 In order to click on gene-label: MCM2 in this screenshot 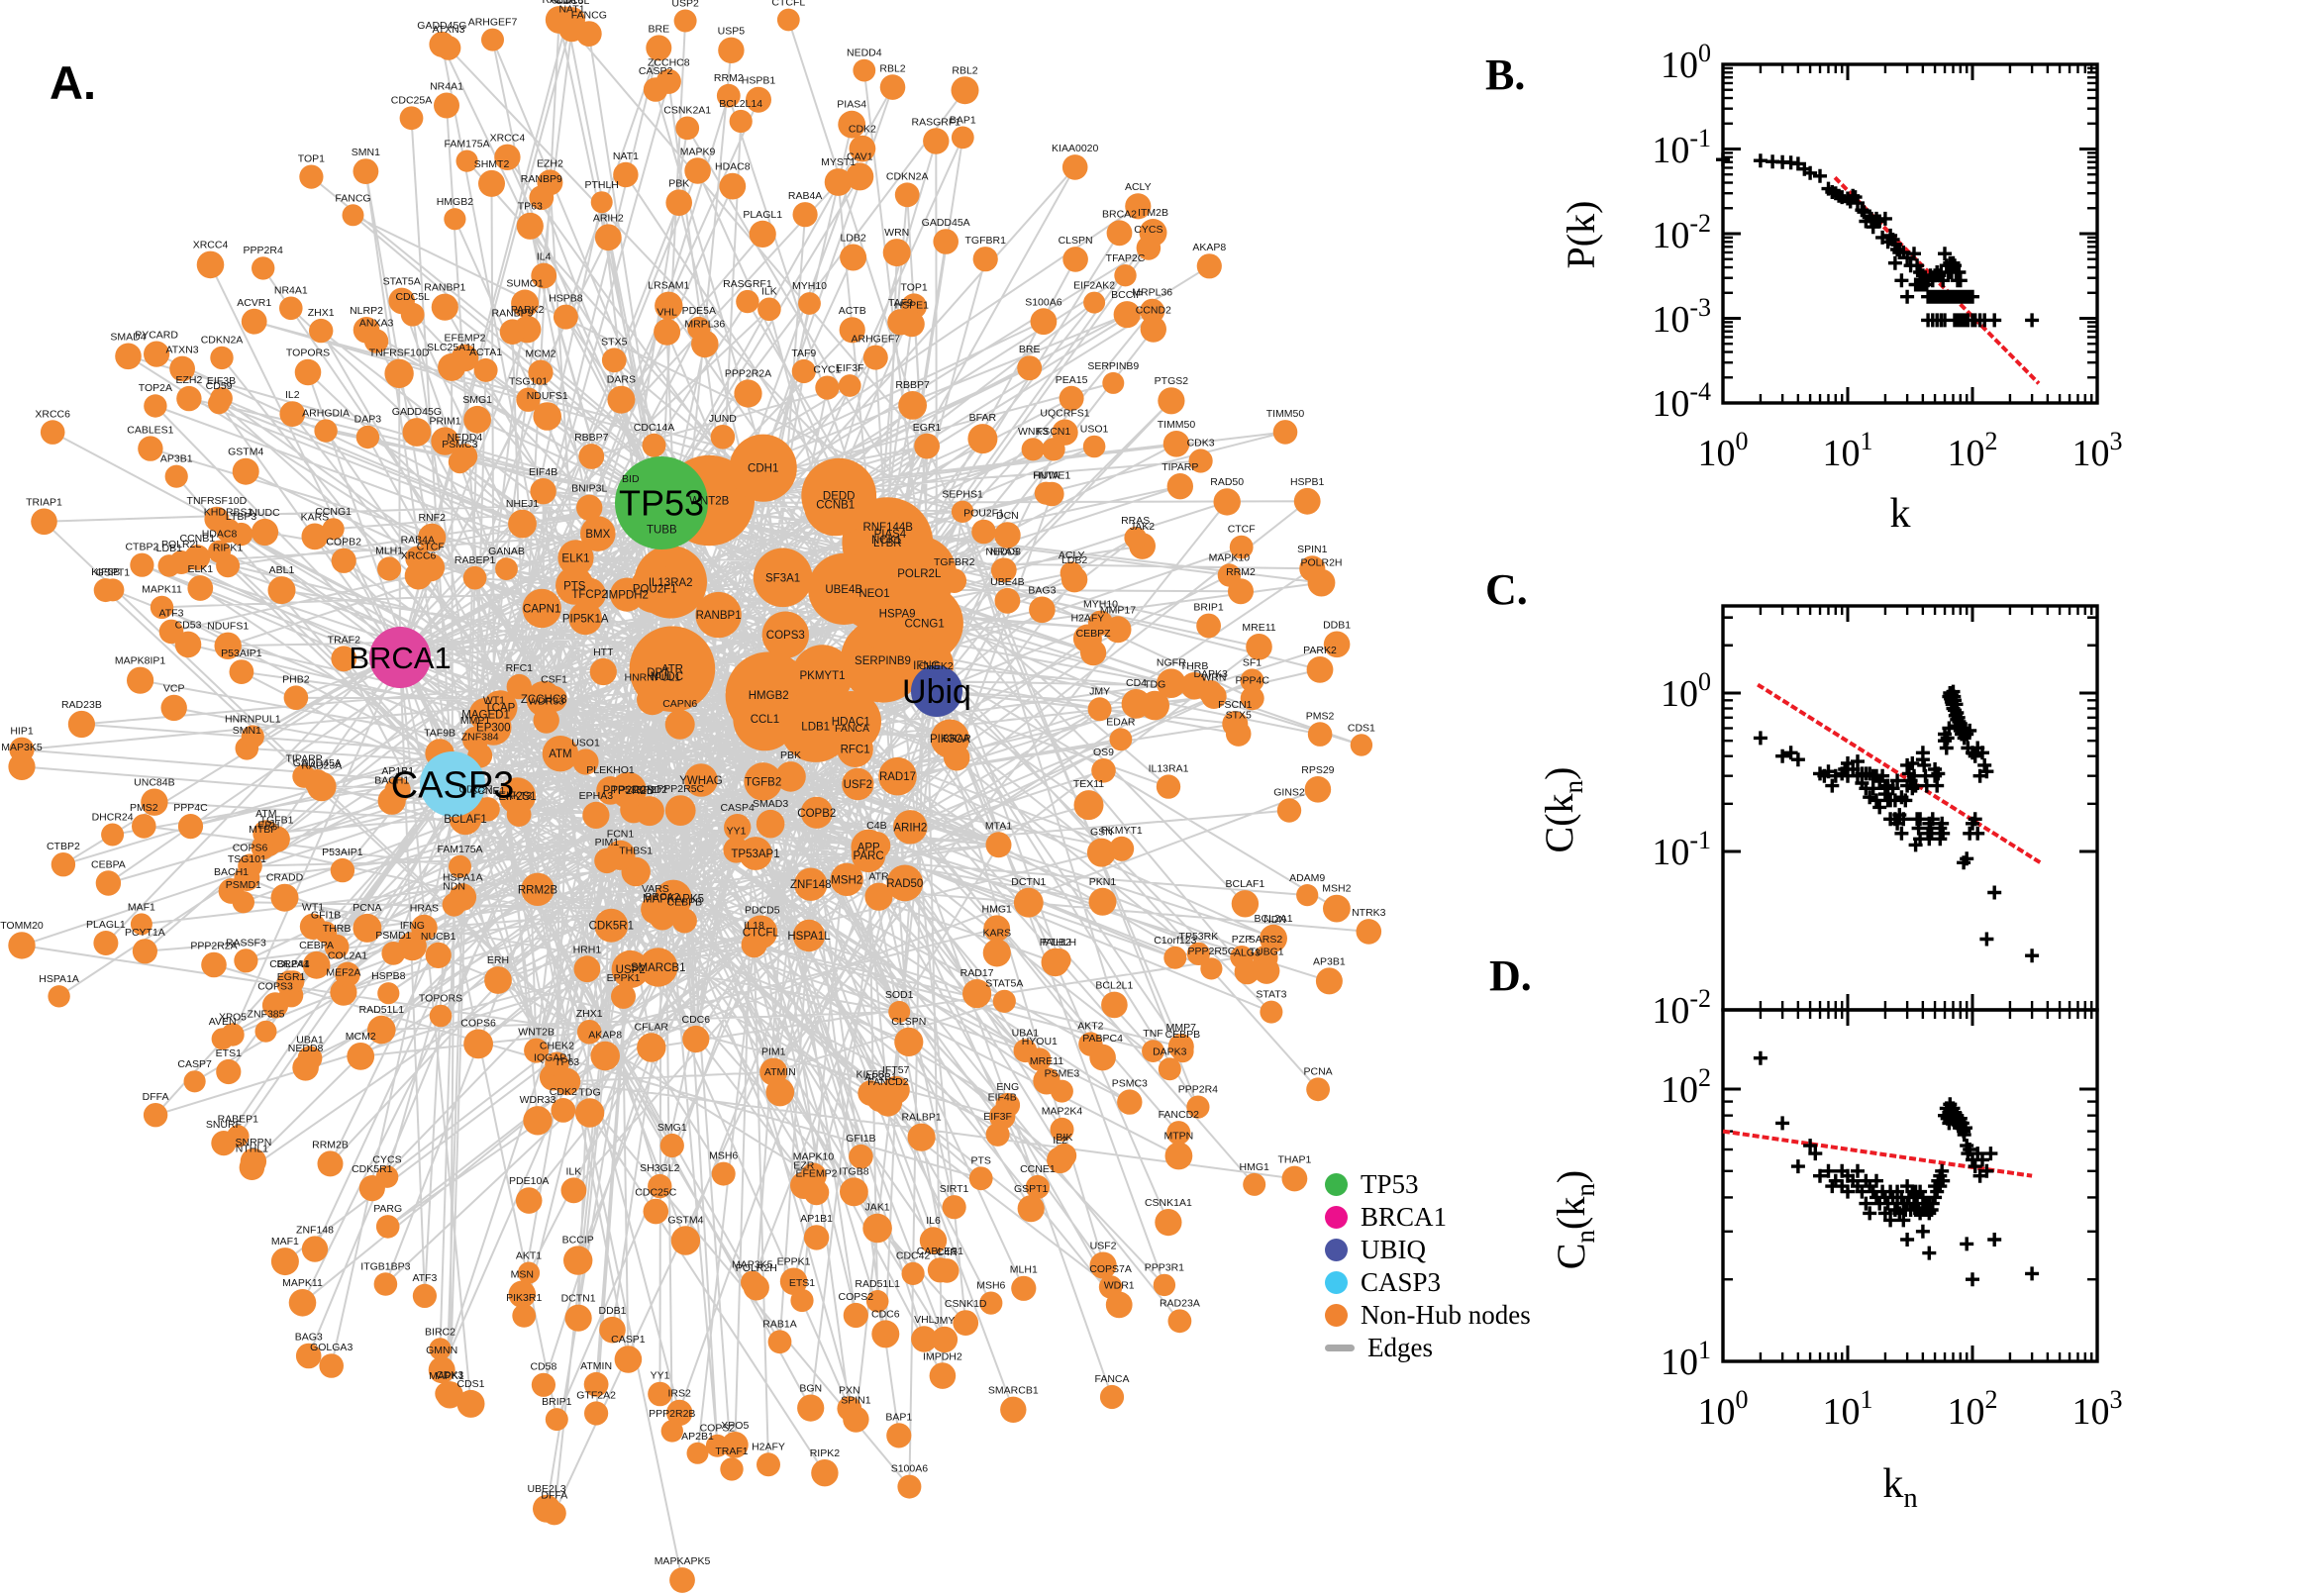, I will do `click(361, 1037)`.